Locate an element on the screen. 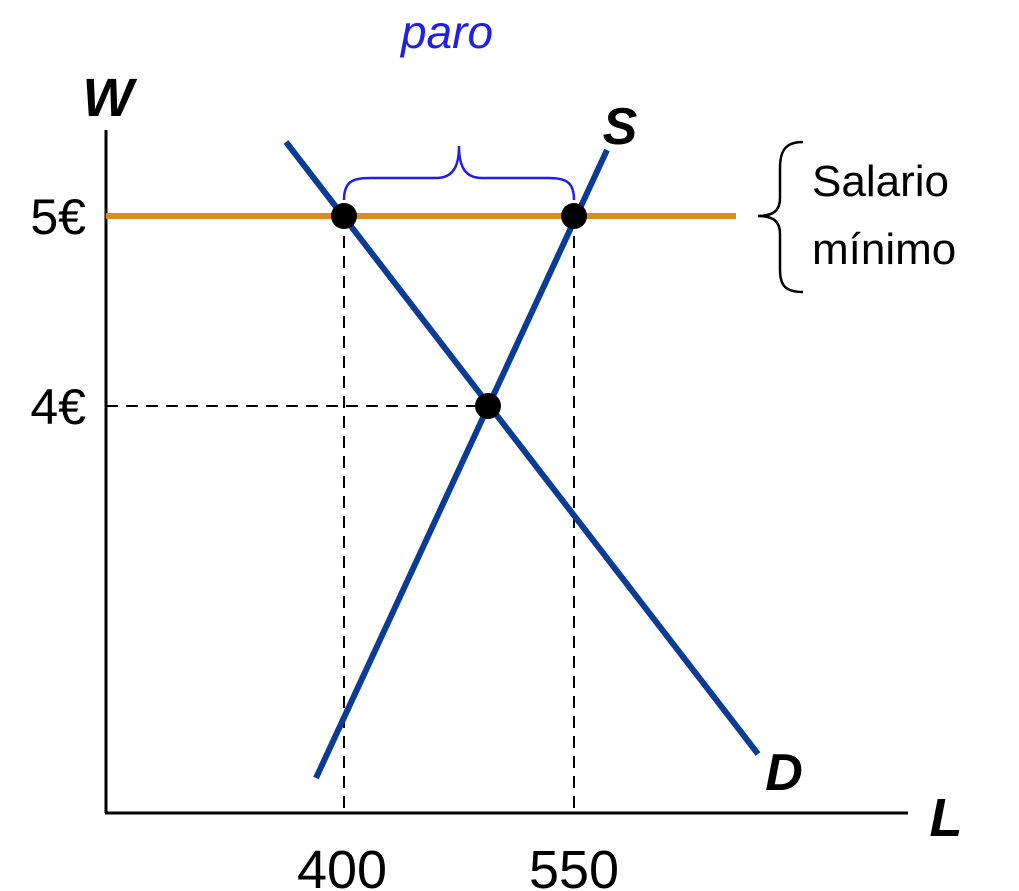 The height and width of the screenshot is (891, 1019). x-axis-title: L is located at coordinates (946, 818).